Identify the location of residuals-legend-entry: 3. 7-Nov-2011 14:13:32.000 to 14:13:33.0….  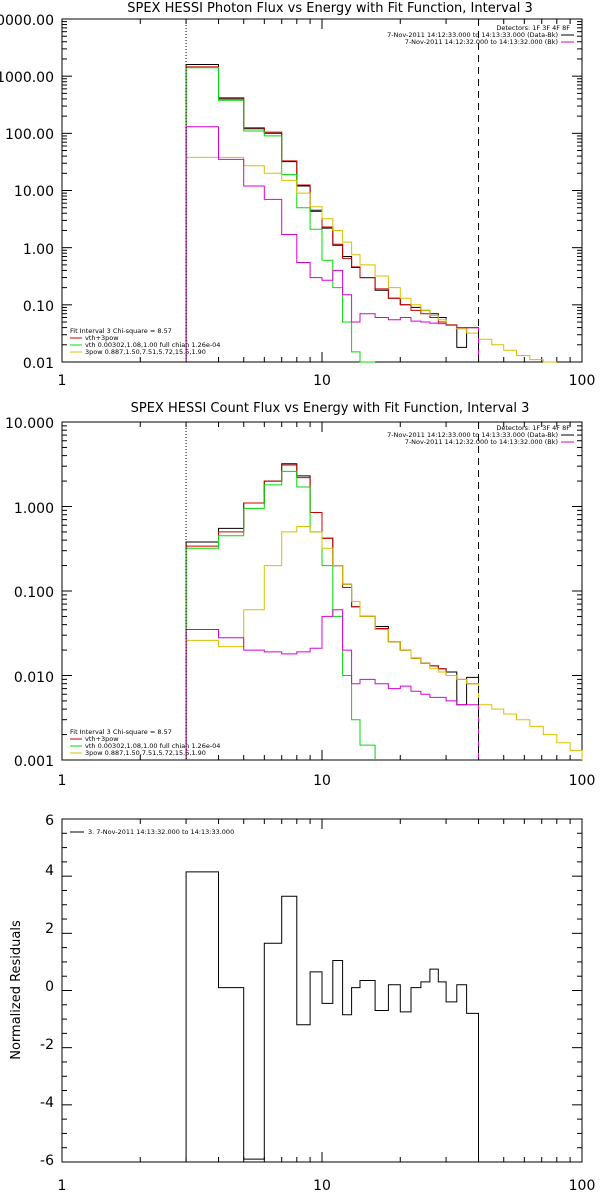
(152, 832).